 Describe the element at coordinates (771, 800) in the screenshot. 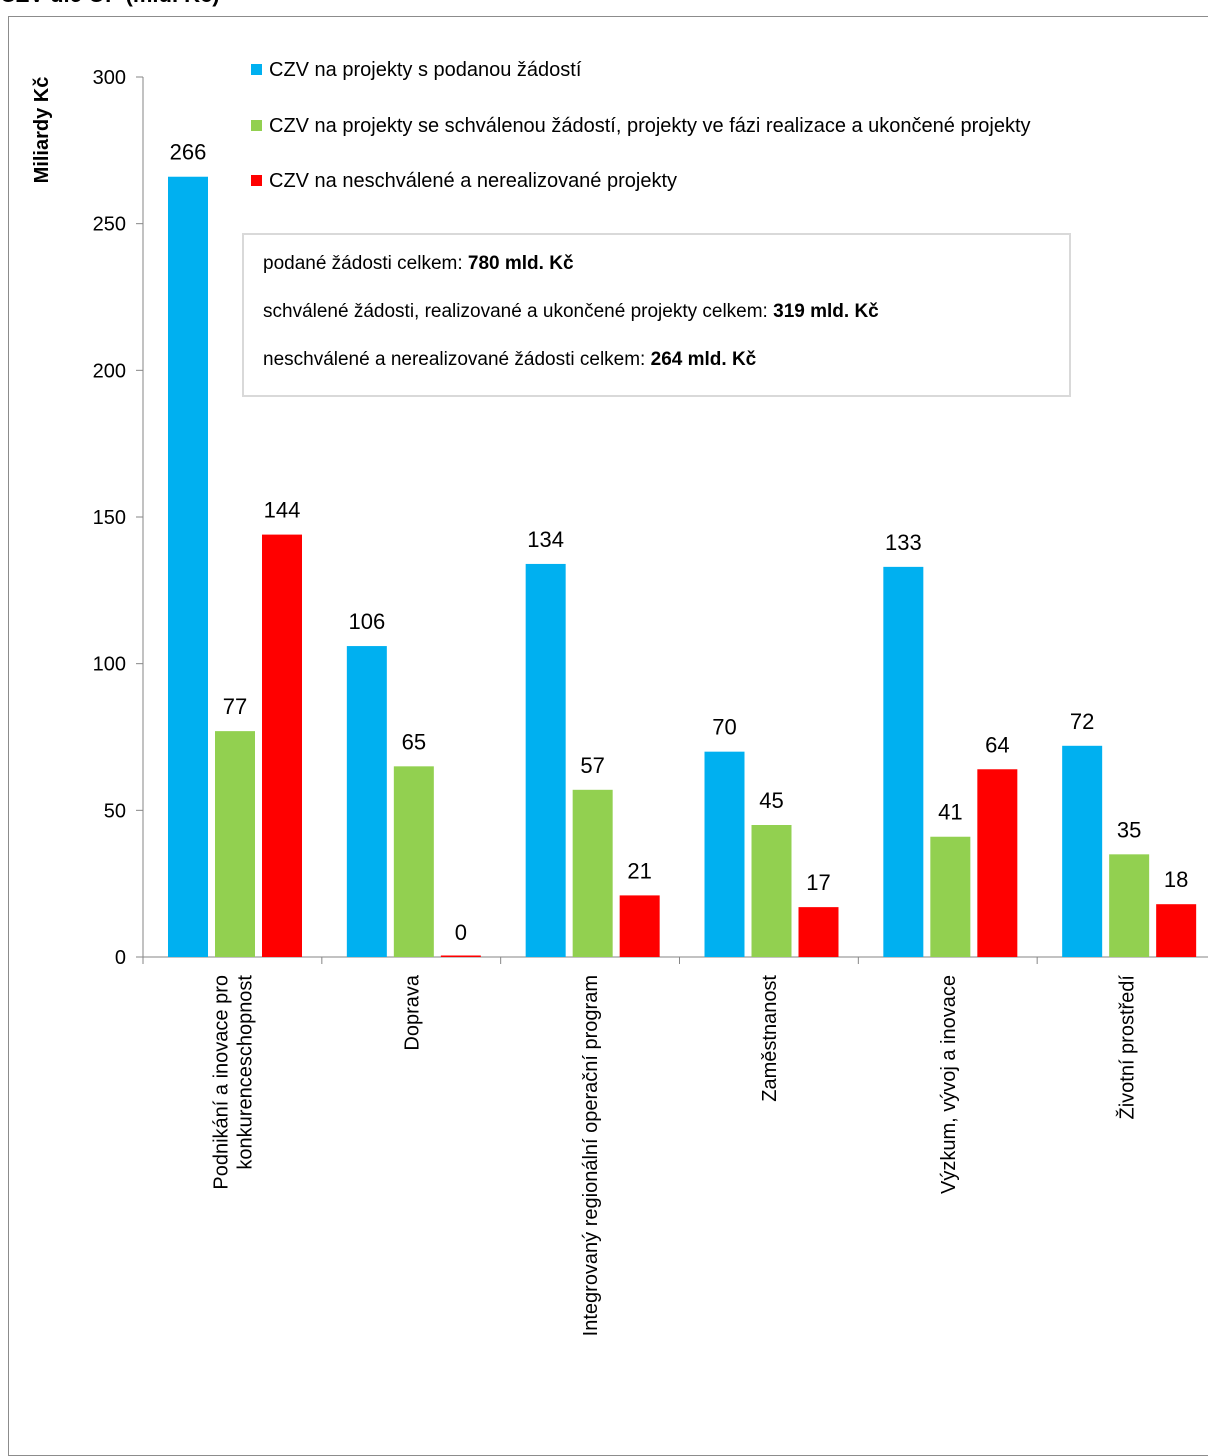

I see `data-label: 45` at that location.